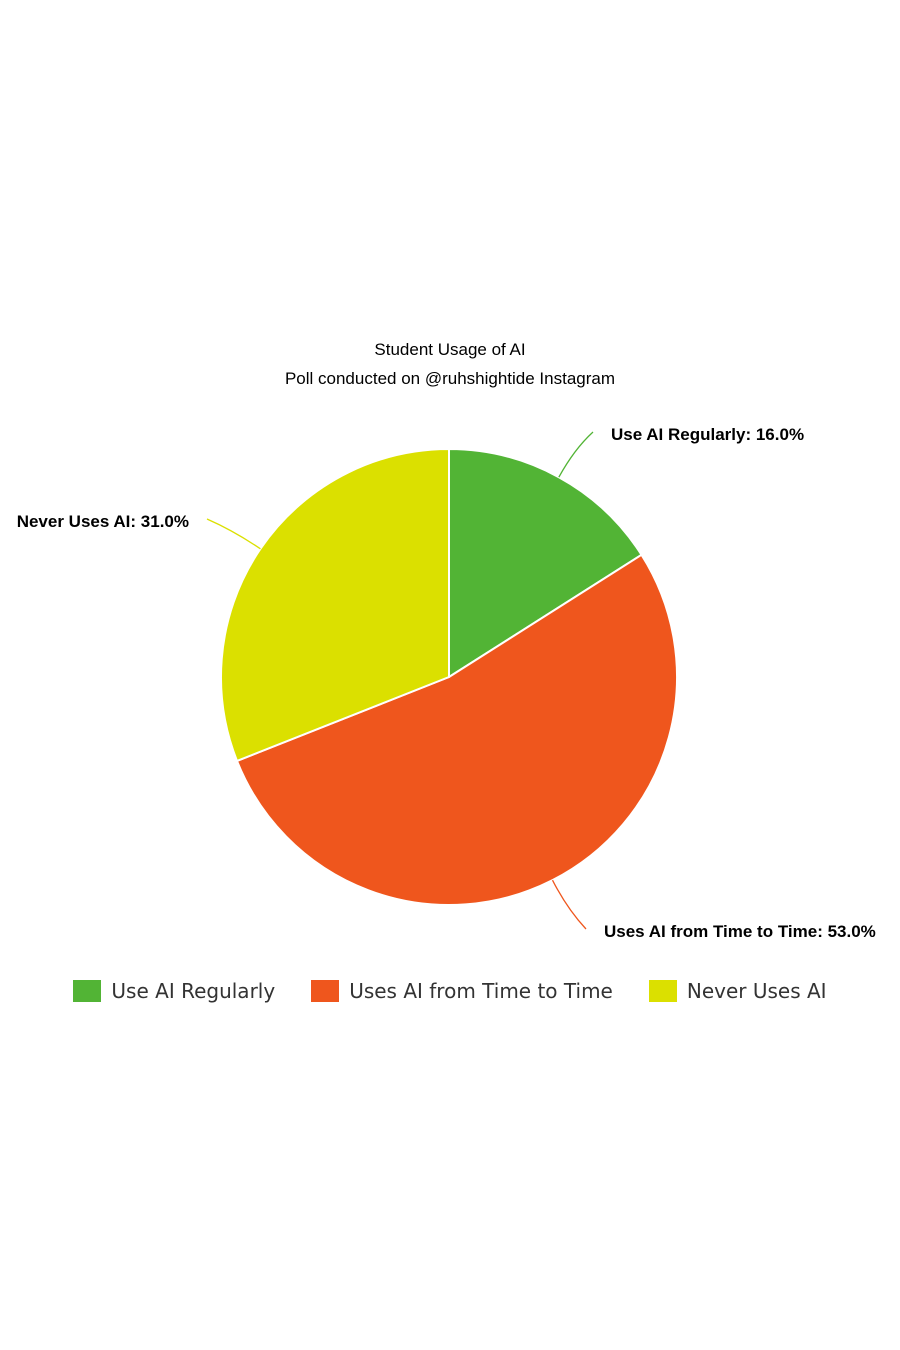 Image resolution: width=900 pixels, height=1350 pixels. I want to click on pie-slice-never-uses-ai, so click(335, 605).